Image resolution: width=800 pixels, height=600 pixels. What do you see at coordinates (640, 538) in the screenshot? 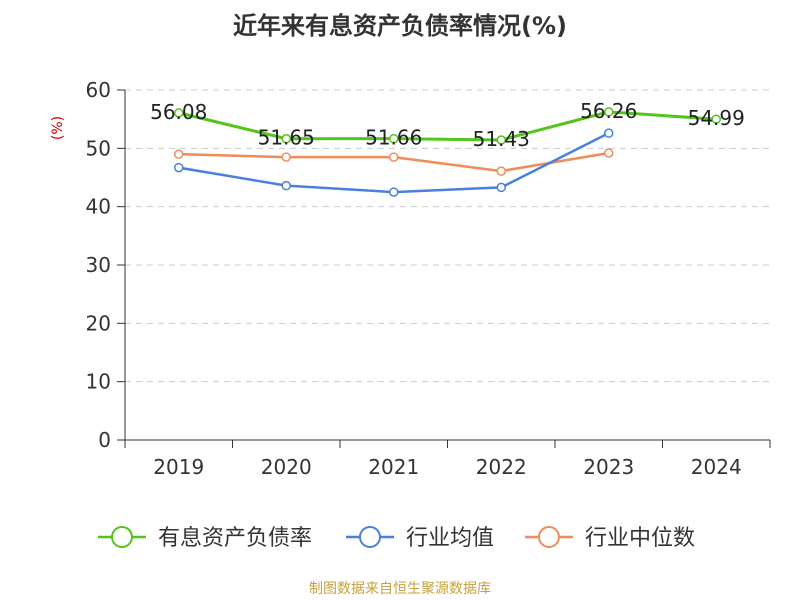
I see `legend-label: 行业中位数` at bounding box center [640, 538].